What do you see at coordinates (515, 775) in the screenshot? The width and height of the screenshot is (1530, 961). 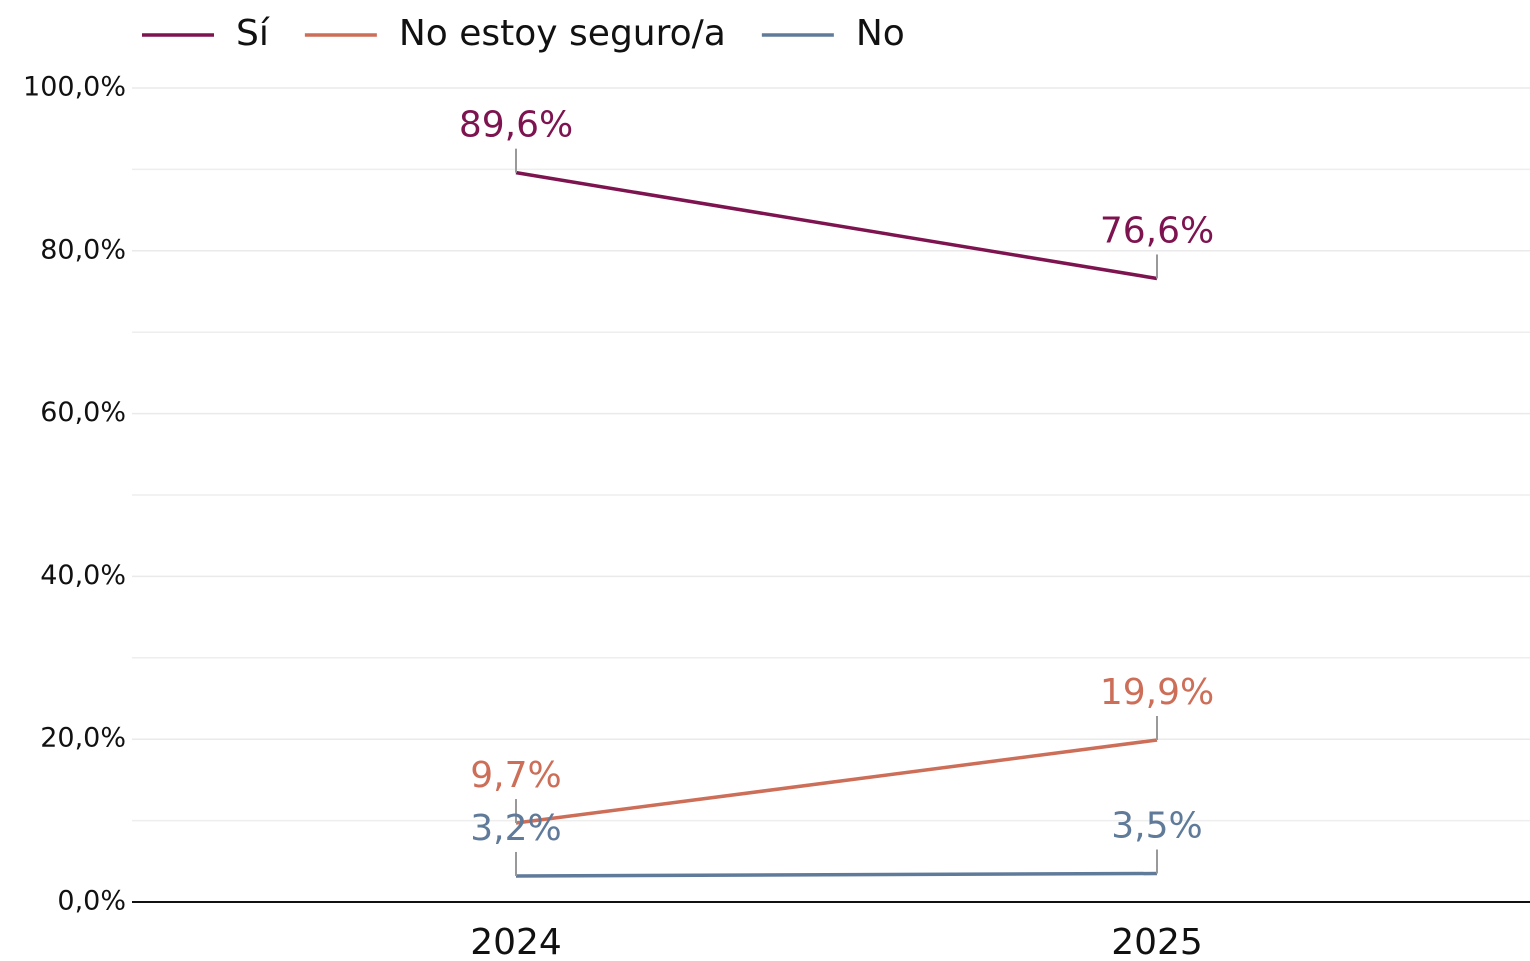 I see `value-label: 9,7%` at bounding box center [515, 775].